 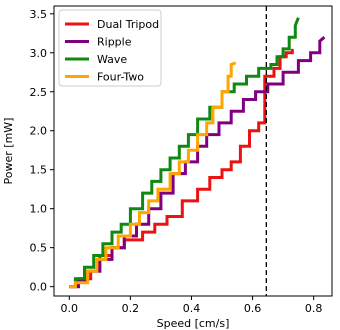 What do you see at coordinates (39, 53) in the screenshot?
I see `y-tick-label: 3.0` at bounding box center [39, 53].